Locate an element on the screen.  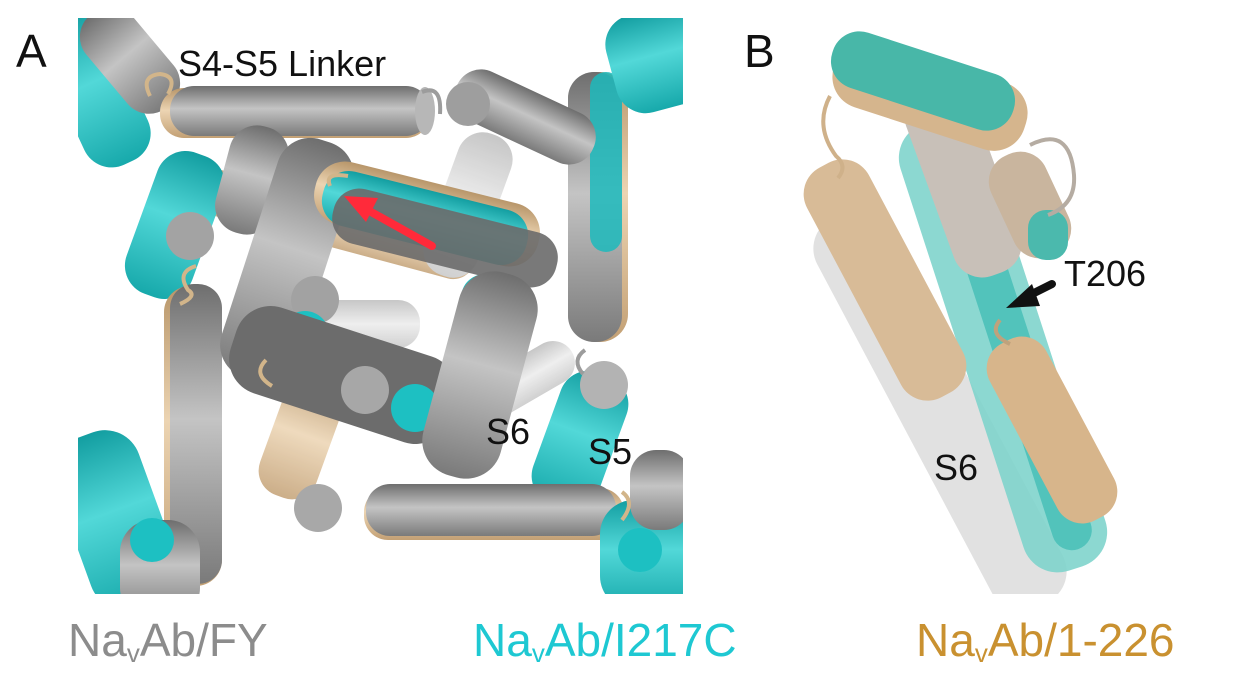
helix-linker-end is located at coordinates (425, 111).